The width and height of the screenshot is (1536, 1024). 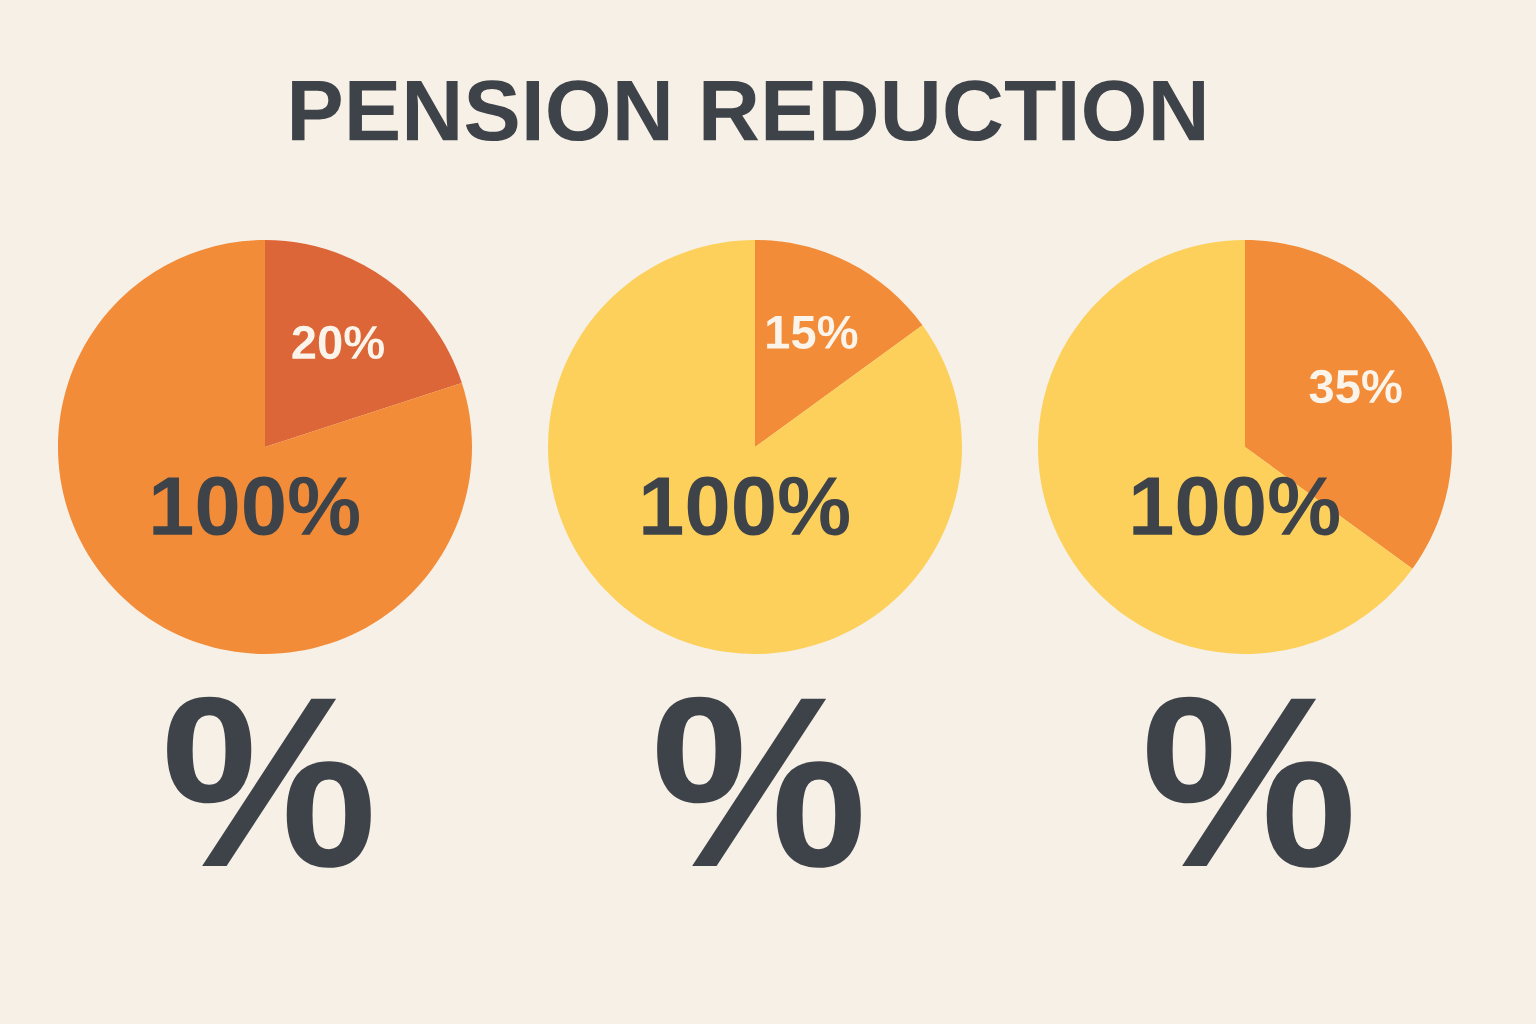 I want to click on data-label: 35%, so click(x=1355, y=386).